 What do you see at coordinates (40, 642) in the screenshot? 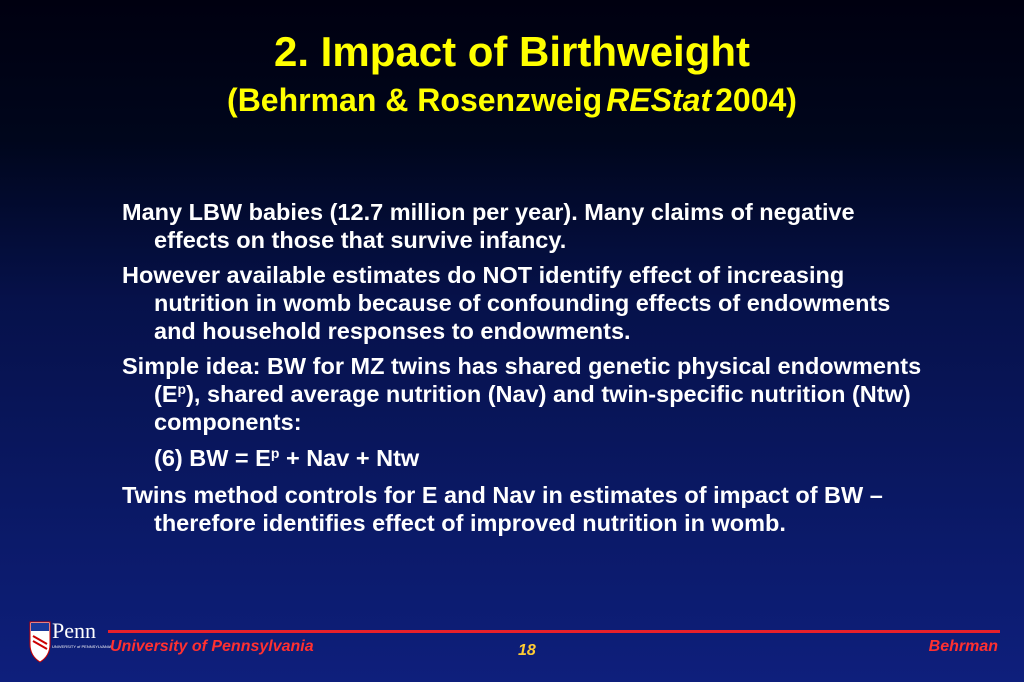
I see `logo-shield` at bounding box center [40, 642].